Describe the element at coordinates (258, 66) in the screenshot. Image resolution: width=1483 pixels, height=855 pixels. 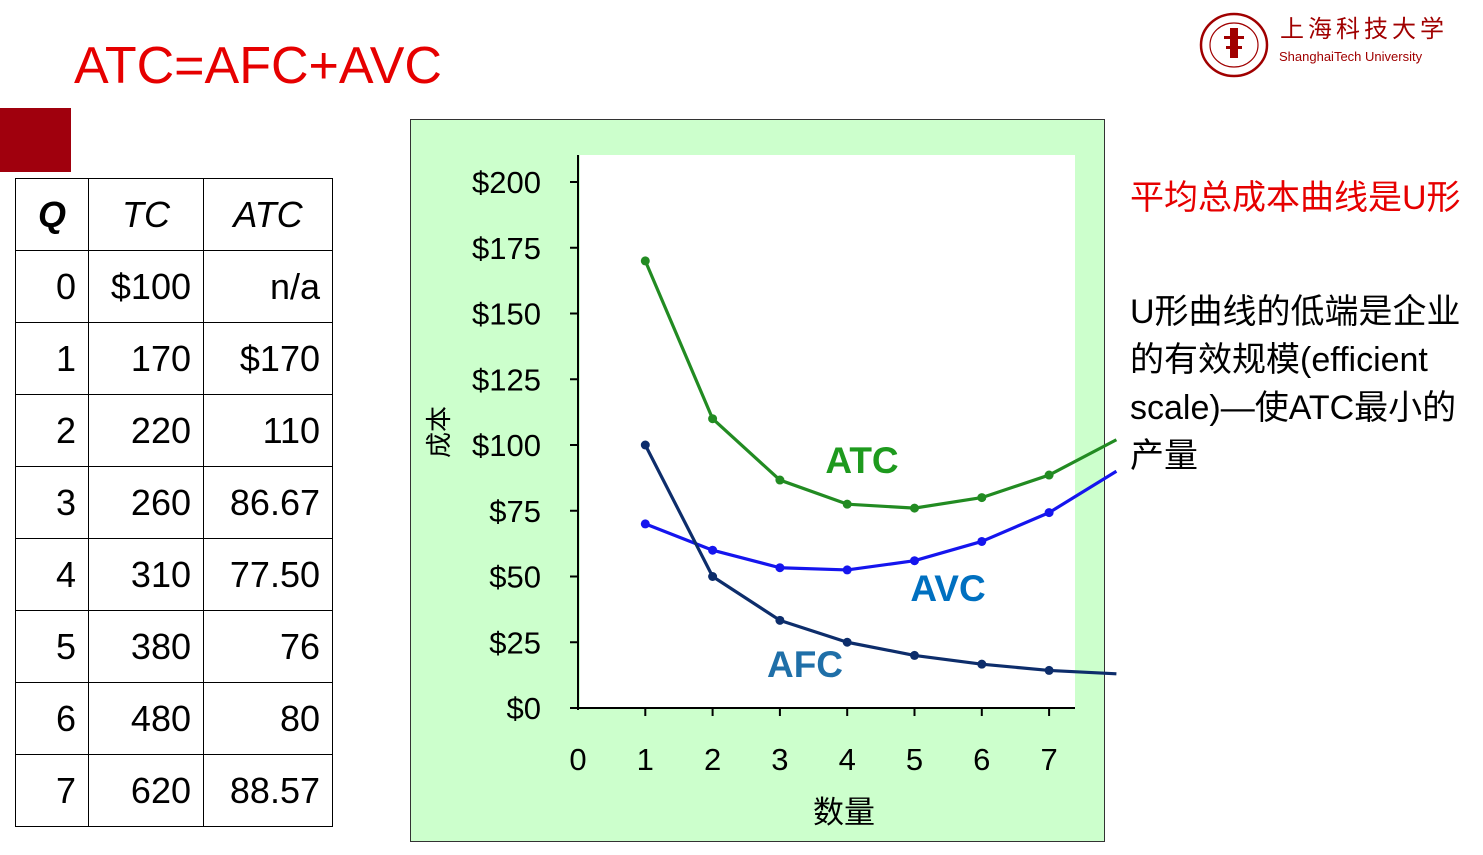
I see `slide-title: ATC=AFC+AVC` at that location.